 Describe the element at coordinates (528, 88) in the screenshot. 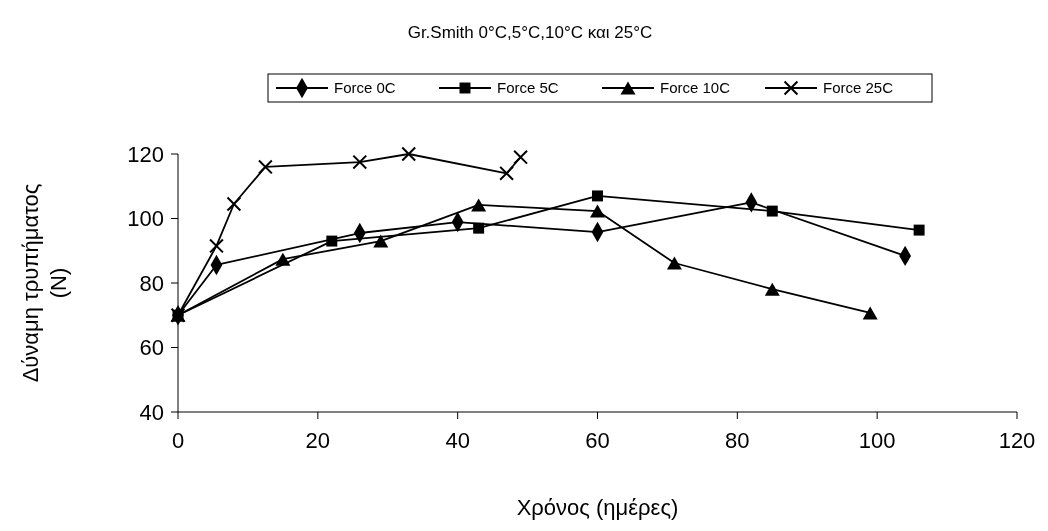

I see `legend-label: Force 5C` at that location.